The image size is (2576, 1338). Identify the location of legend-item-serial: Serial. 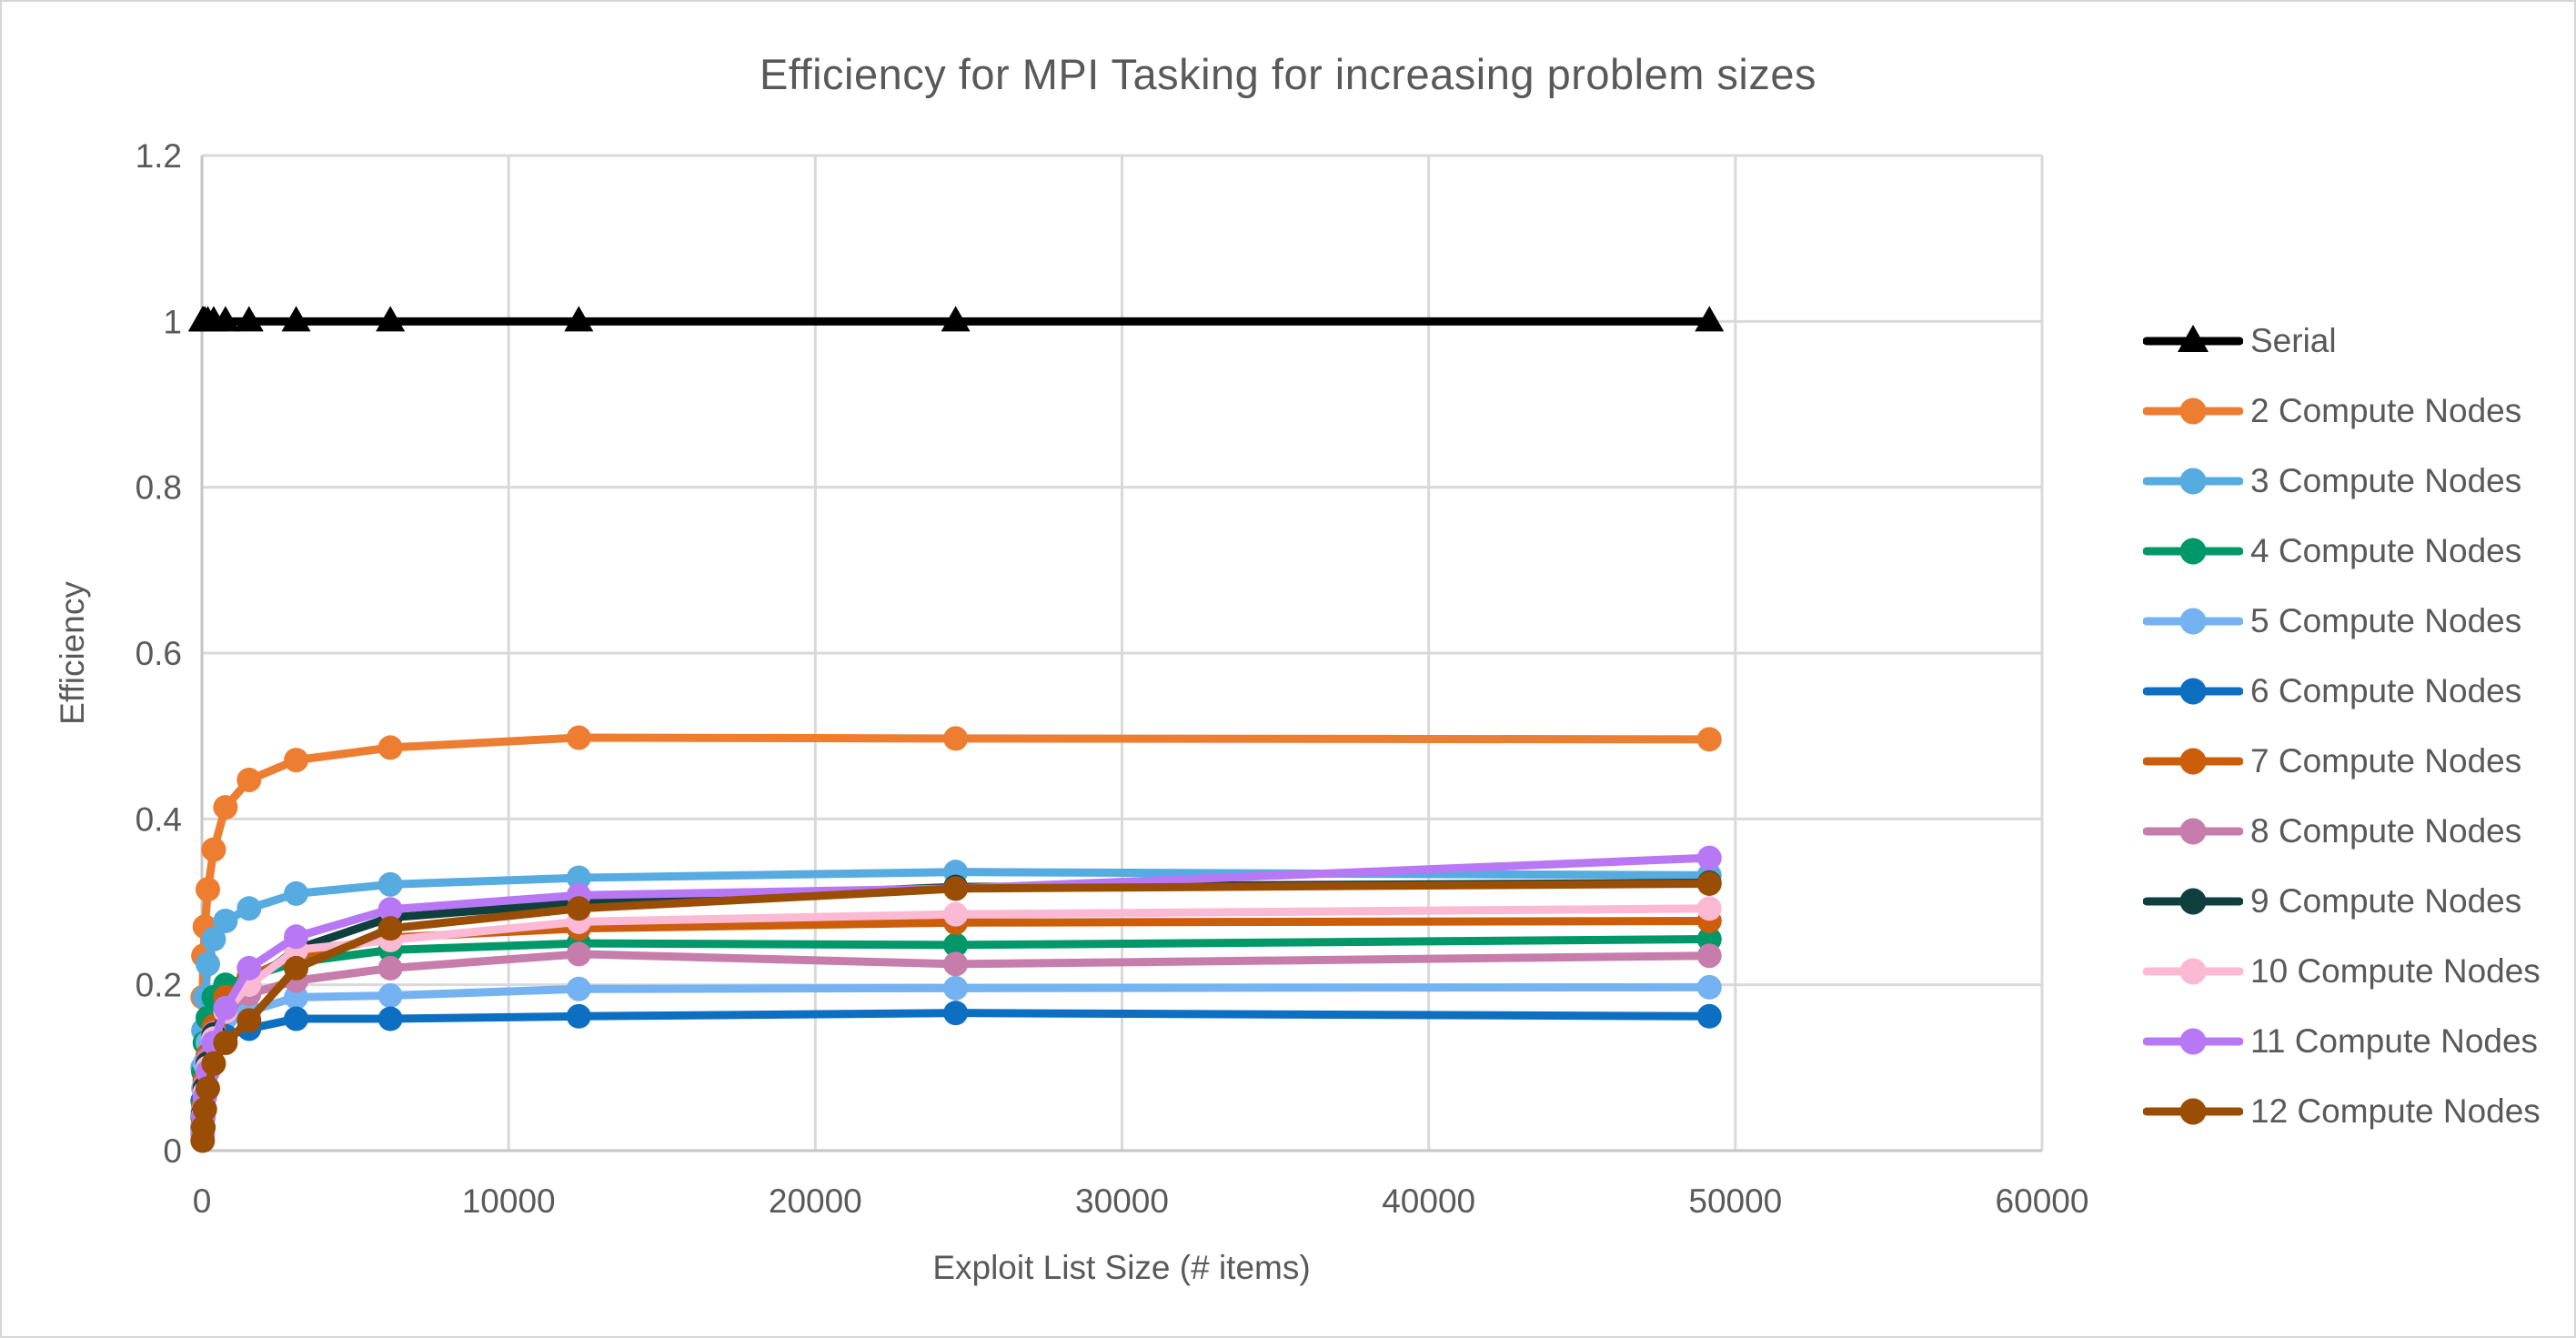
(2342, 341).